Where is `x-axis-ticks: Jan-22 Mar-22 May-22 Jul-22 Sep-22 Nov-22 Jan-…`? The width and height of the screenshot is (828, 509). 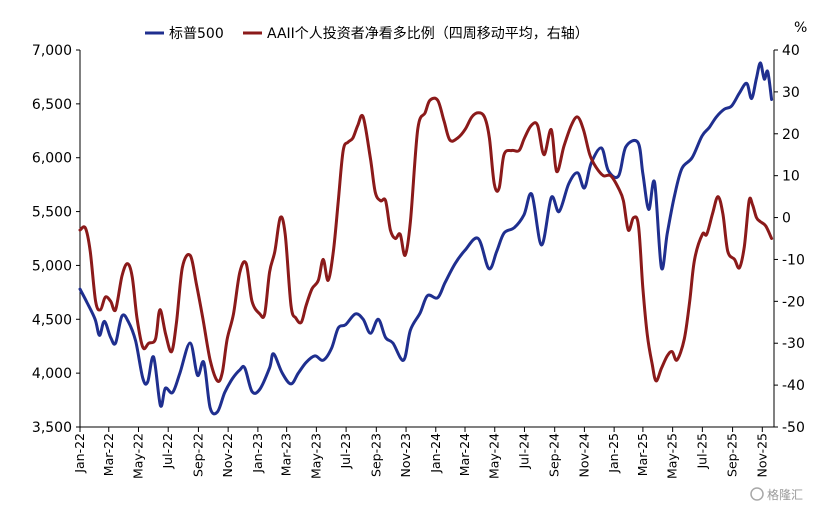 x-axis-ticks: Jan-22 Mar-22 May-22 Jul-22 Sep-22 Nov-22 Jan-… is located at coordinates (420, 453).